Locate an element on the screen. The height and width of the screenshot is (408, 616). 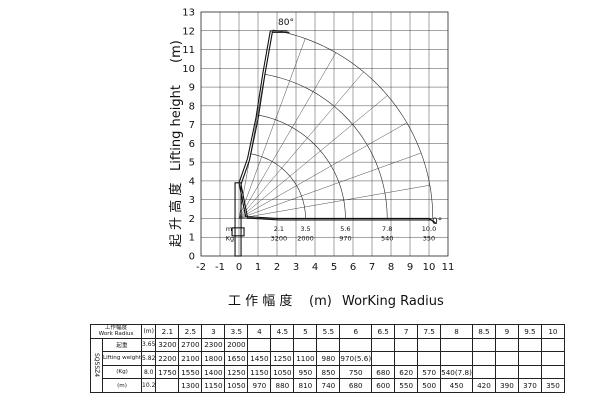
y-axis-label-en: Lifting height is located at coordinates (176, 128).